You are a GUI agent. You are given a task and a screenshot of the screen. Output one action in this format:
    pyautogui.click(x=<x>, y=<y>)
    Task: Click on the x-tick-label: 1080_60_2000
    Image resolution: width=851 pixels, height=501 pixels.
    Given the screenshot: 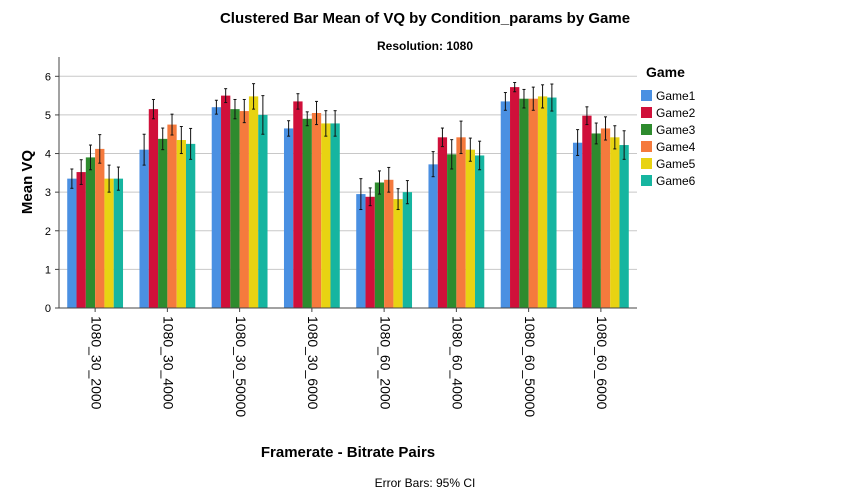 What is the action you would take?
    pyautogui.click(x=385, y=363)
    